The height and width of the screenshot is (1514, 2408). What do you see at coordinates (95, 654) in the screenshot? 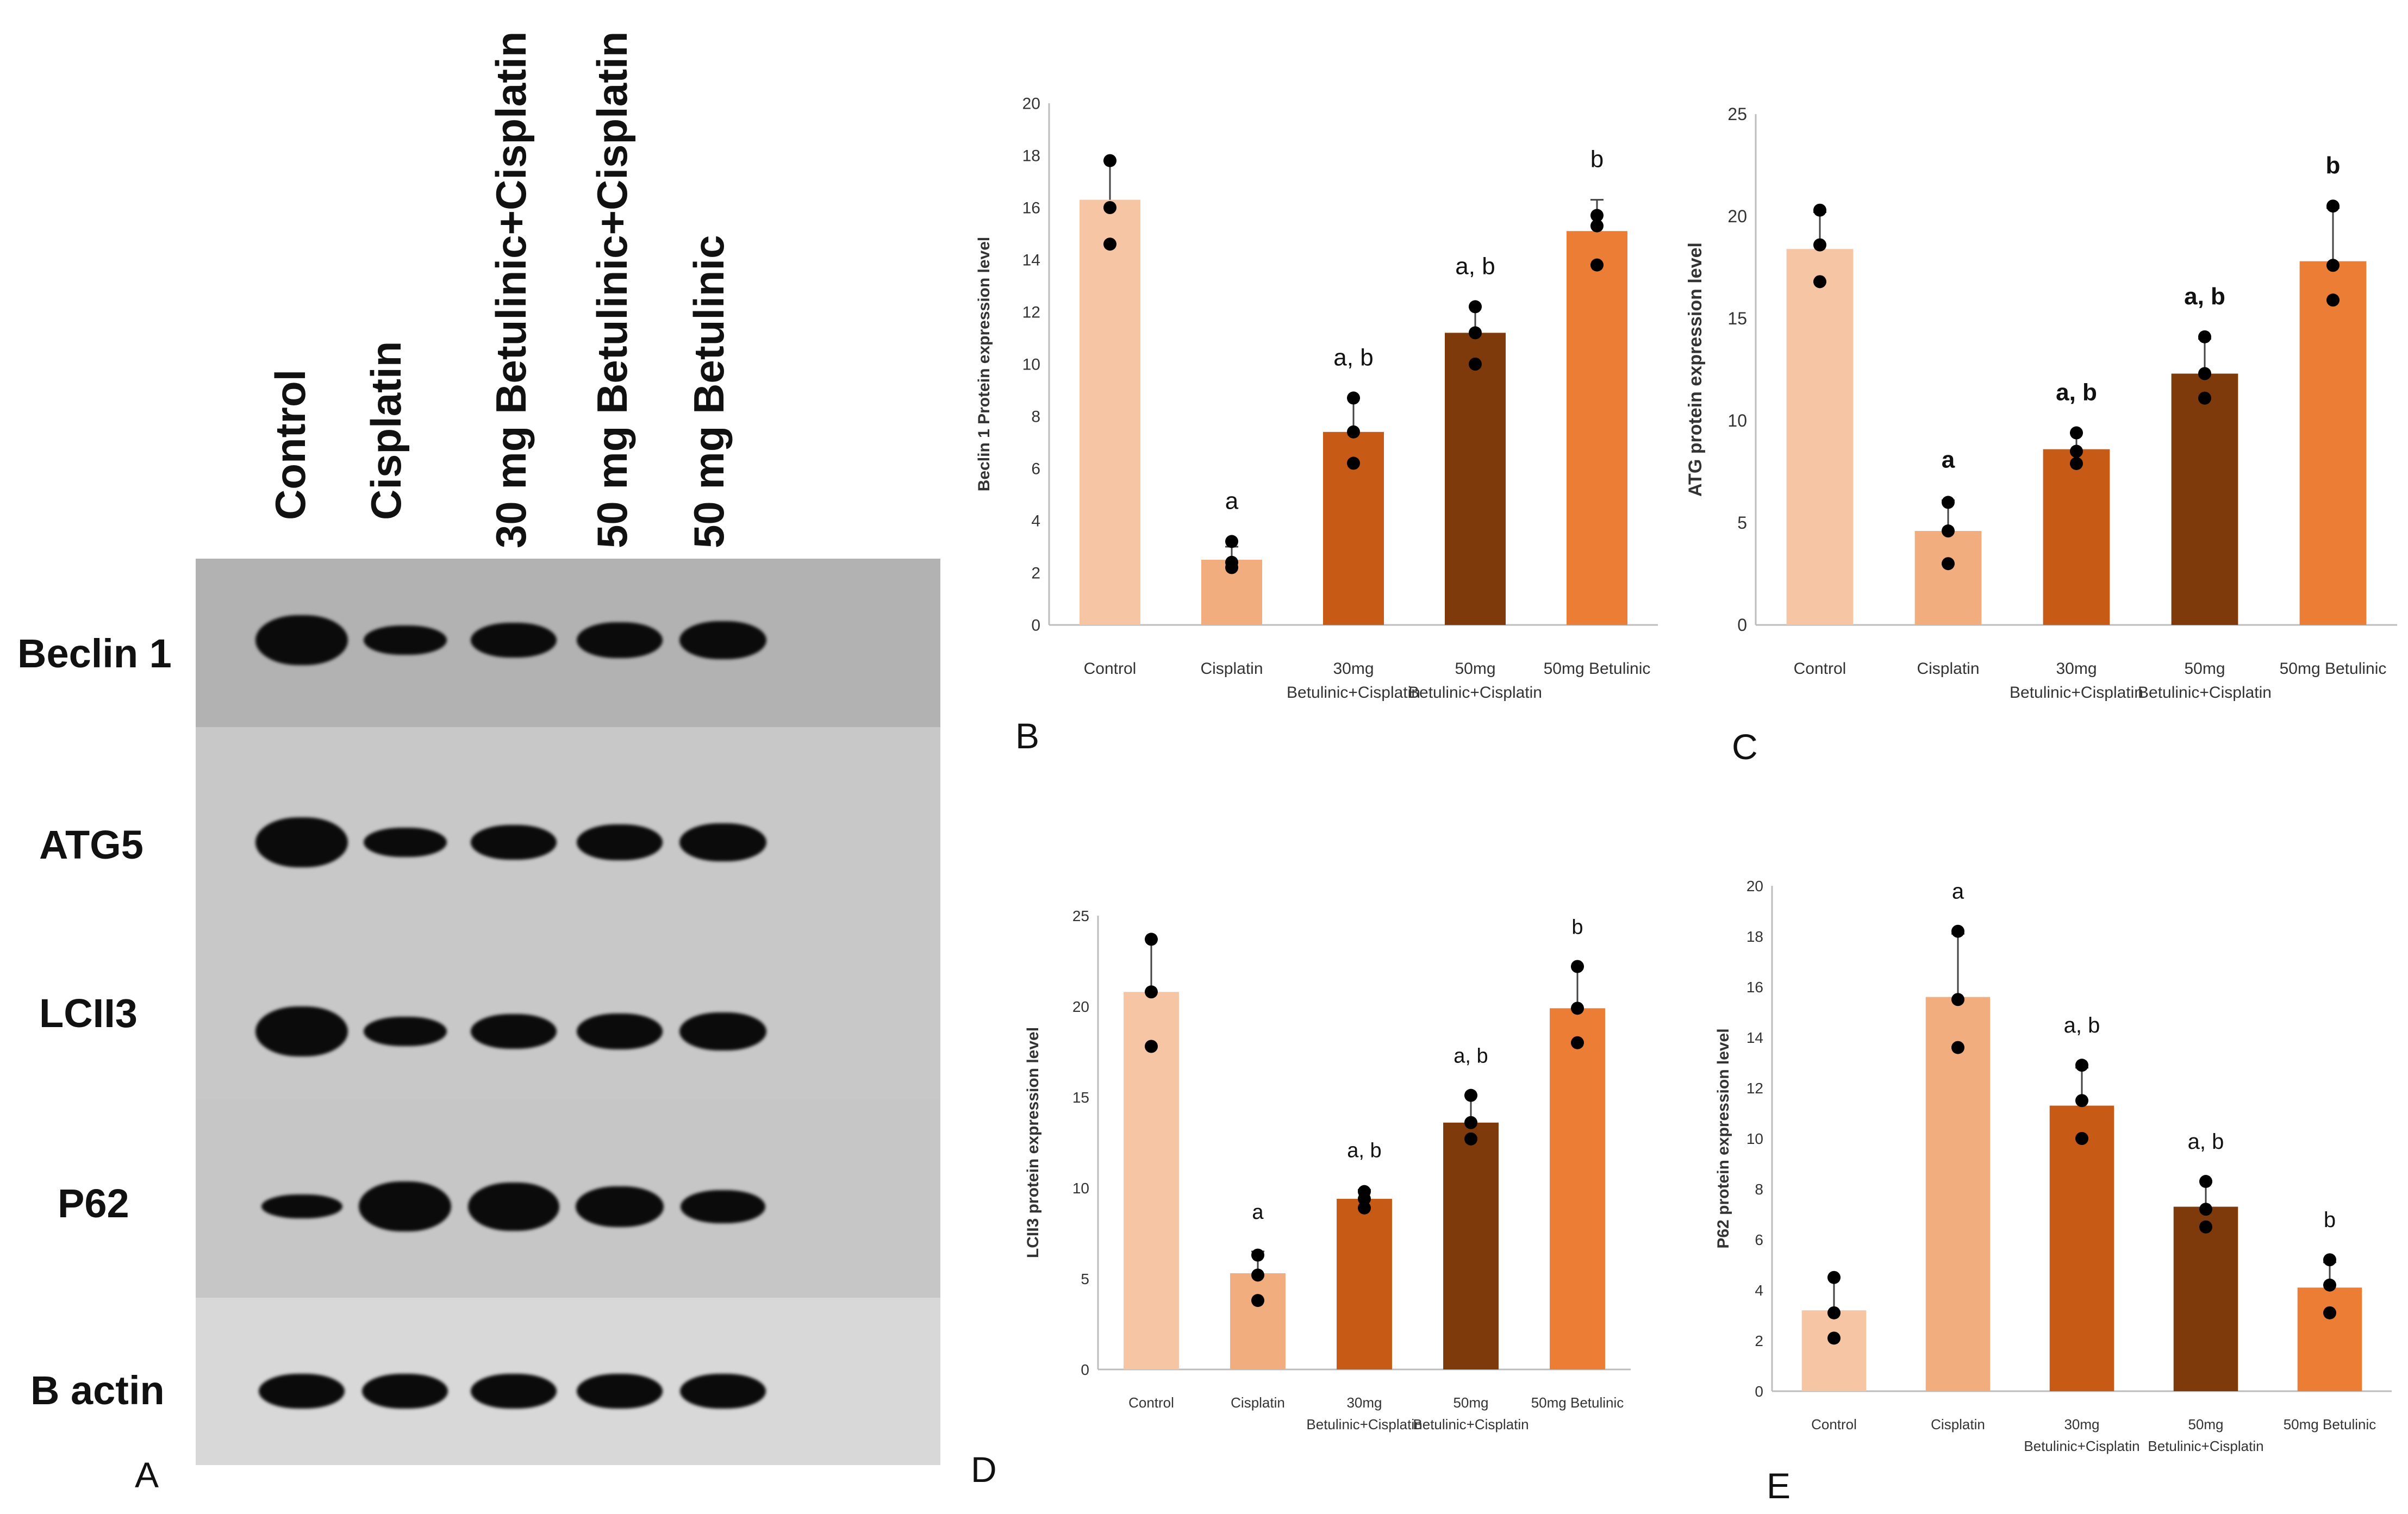
I see `protein-label-beclin1: Beclin 1` at bounding box center [95, 654].